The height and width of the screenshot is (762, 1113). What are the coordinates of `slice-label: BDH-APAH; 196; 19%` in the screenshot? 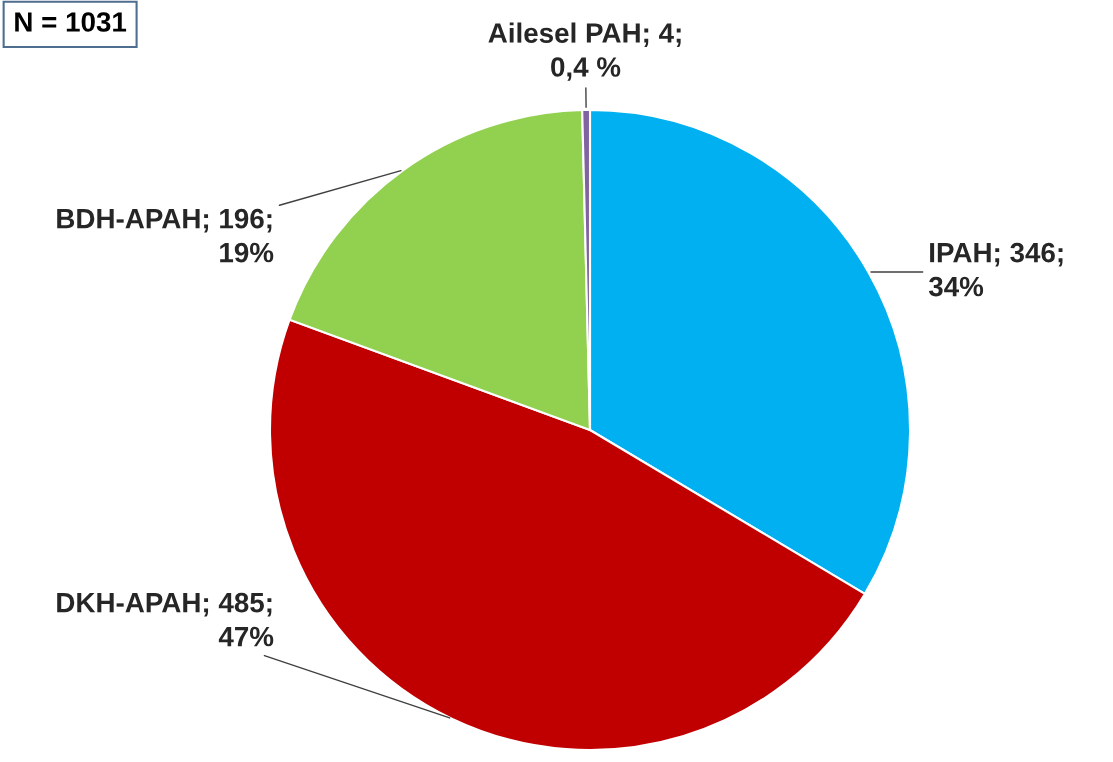 It's located at (165, 235).